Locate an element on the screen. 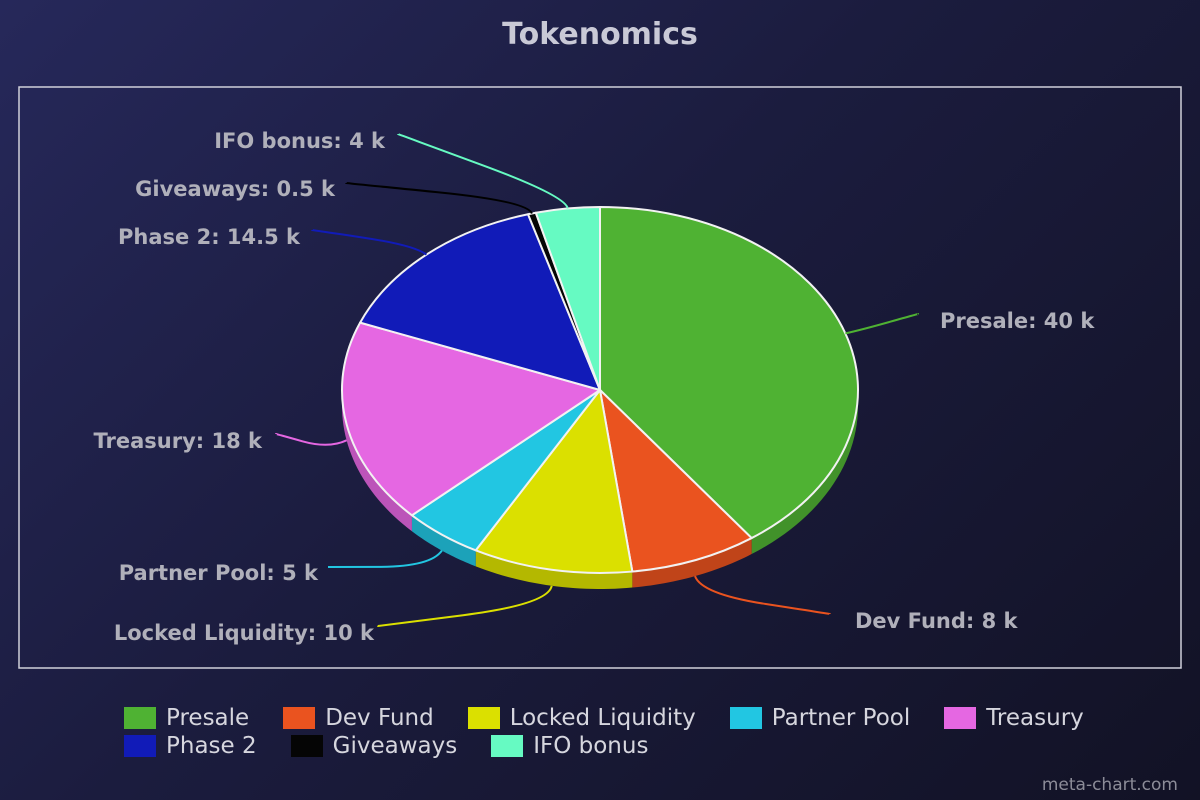 The height and width of the screenshot is (800, 1200). legend-item-phase-2: Phase 2 is located at coordinates (190, 746).